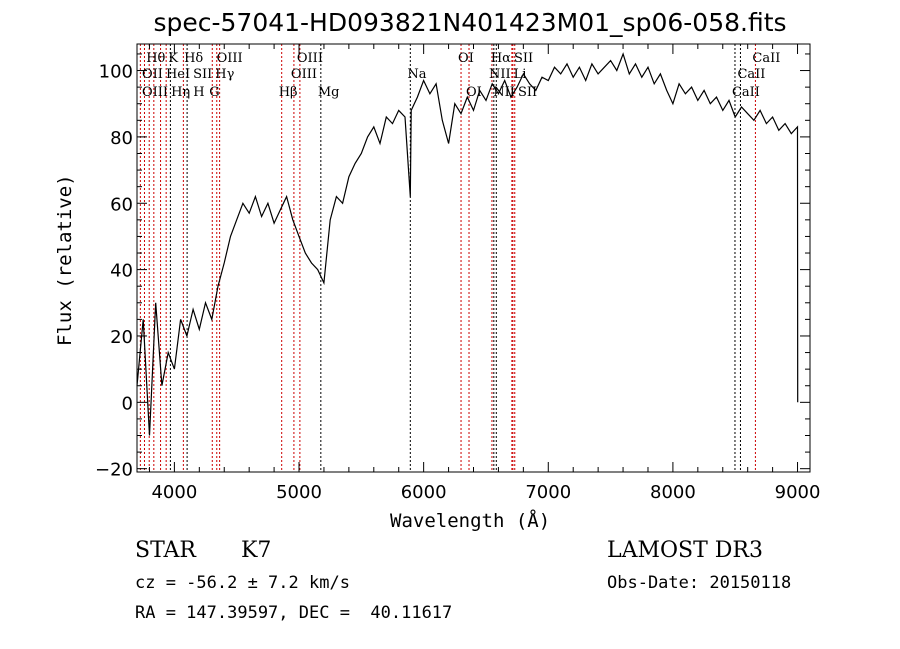 The width and height of the screenshot is (900, 649). Describe the element at coordinates (424, 492) in the screenshot. I see `x-tick-label: 6000` at that location.